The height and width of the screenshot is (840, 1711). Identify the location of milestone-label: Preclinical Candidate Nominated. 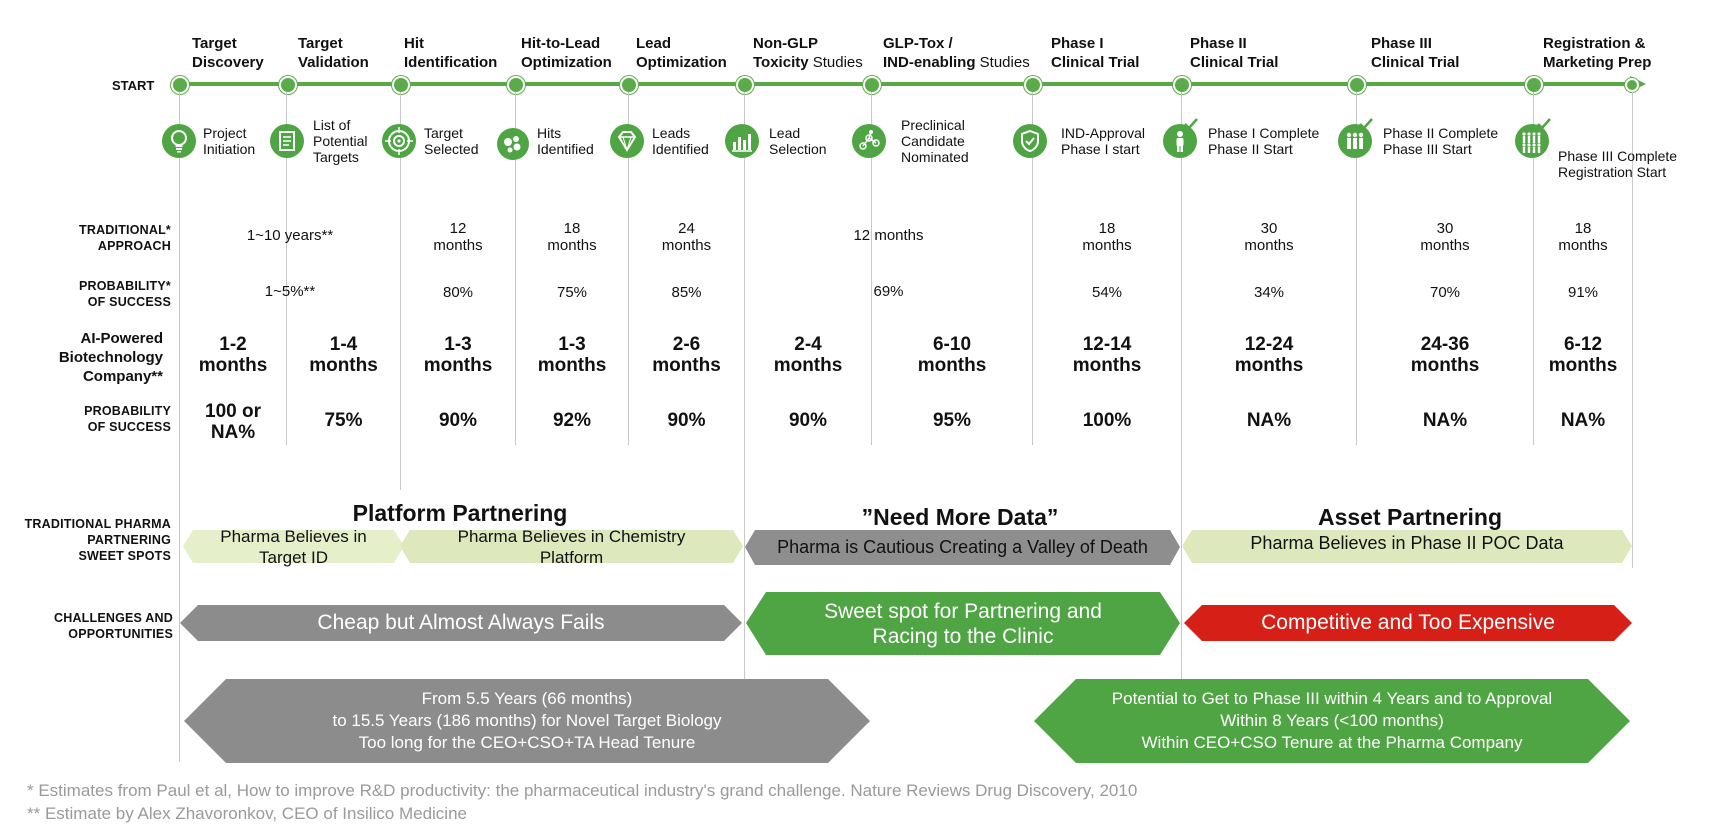
(935, 141).